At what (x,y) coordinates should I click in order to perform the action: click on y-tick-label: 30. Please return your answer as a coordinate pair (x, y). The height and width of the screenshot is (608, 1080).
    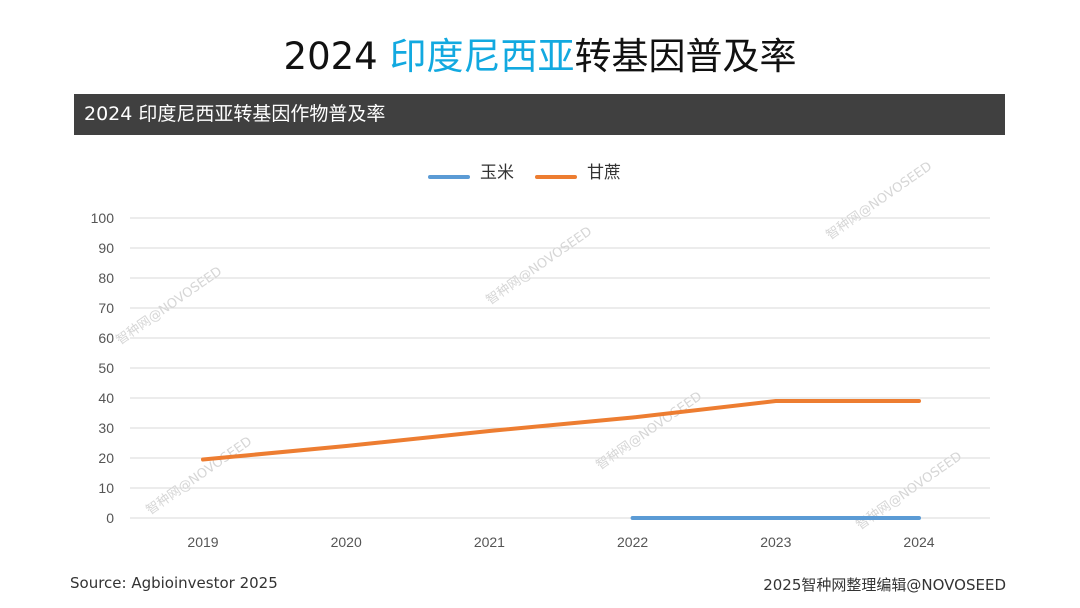
    Looking at the image, I should click on (106, 428).